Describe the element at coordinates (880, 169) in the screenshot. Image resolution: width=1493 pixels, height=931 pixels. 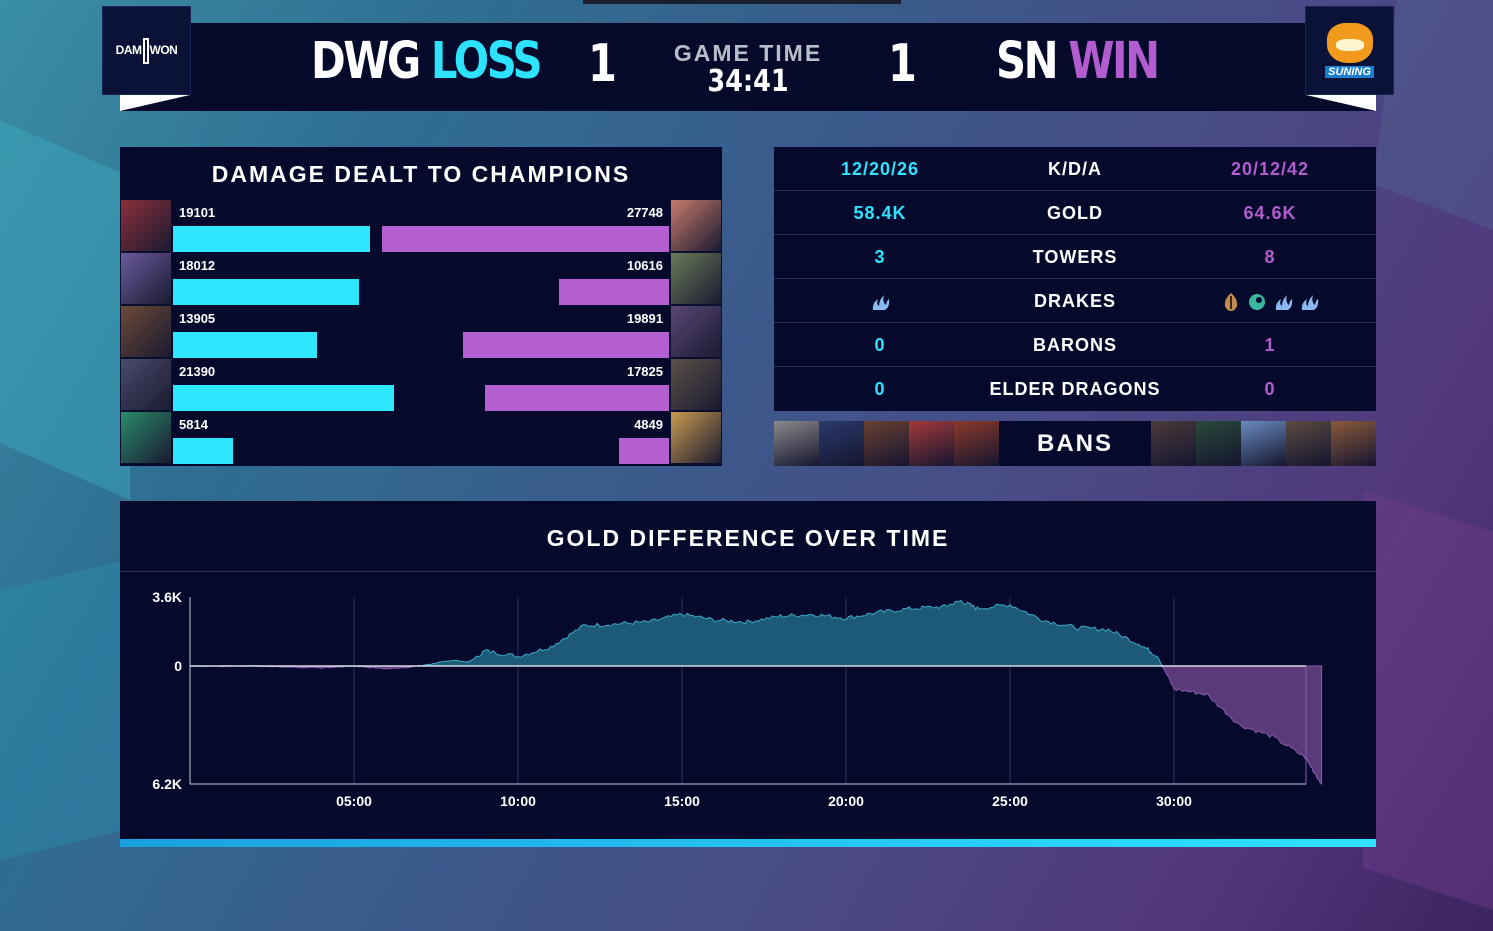
I see `stat-left-value: 12/20/26` at that location.